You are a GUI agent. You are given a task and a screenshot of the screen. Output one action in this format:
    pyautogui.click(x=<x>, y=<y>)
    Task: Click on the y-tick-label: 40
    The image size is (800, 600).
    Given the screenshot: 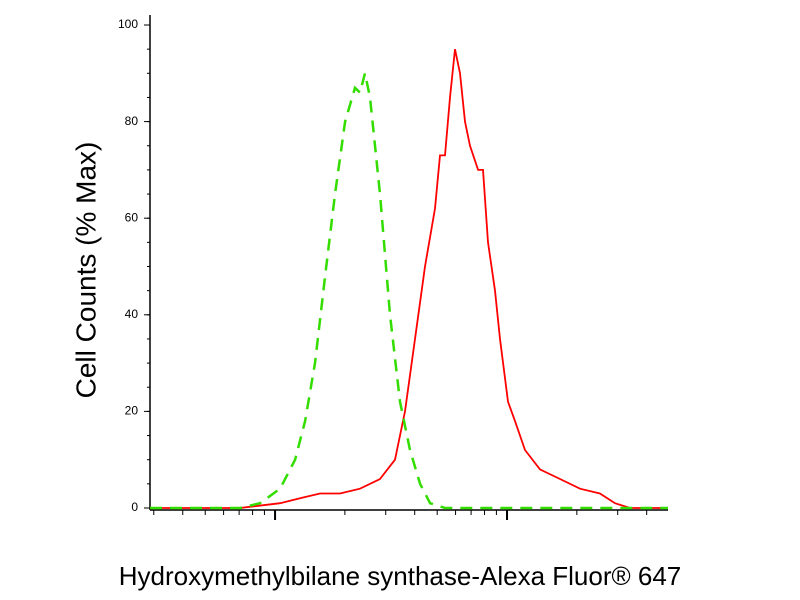 What is the action you would take?
    pyautogui.click(x=132, y=314)
    